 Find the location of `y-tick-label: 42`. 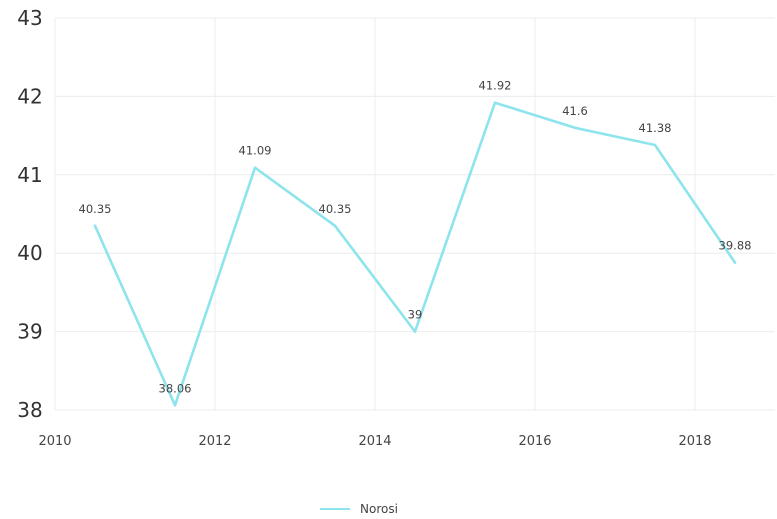

y-tick-label: 42 is located at coordinates (29, 96).